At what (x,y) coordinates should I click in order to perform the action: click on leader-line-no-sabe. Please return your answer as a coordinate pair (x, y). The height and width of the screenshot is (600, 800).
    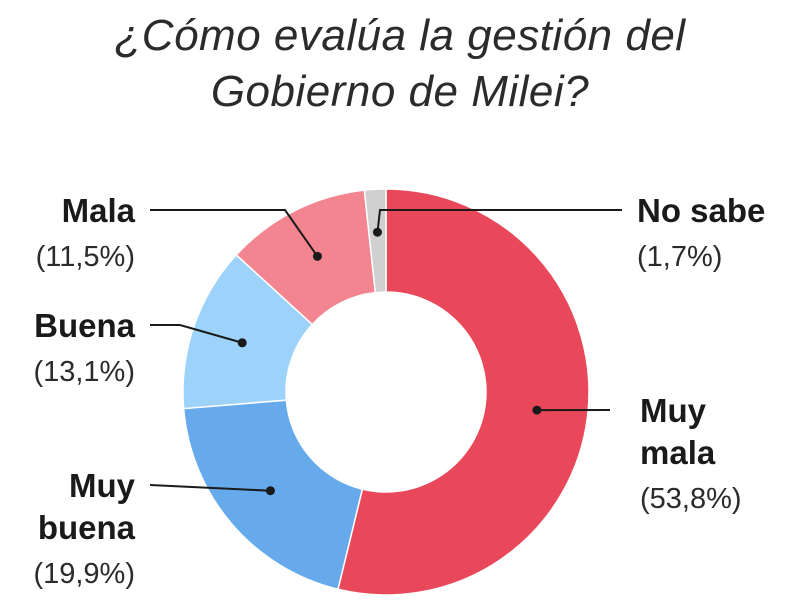
    Looking at the image, I should click on (499, 221).